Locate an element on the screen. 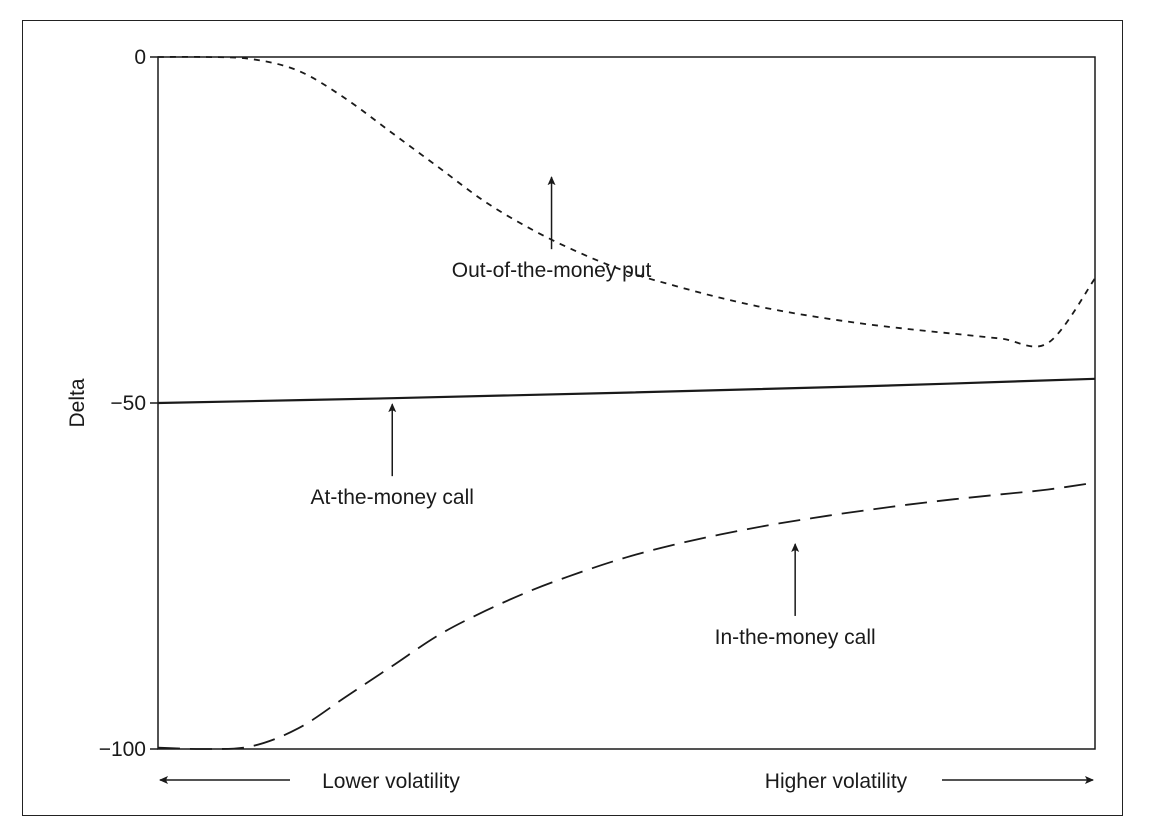 The width and height of the screenshot is (1151, 838). y-tick-label: 0 is located at coordinates (140, 57).